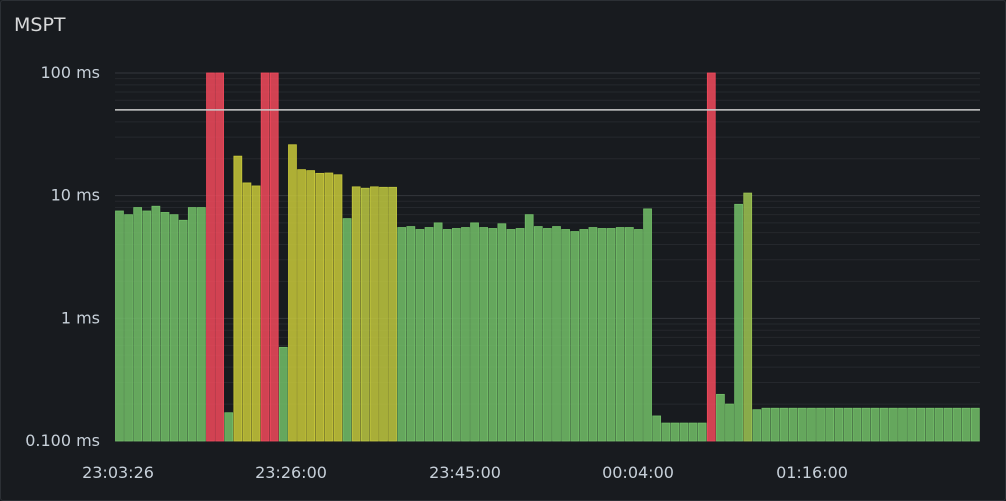  What do you see at coordinates (118, 472) in the screenshot?
I see `x-tick-label: 23:03:26` at bounding box center [118, 472].